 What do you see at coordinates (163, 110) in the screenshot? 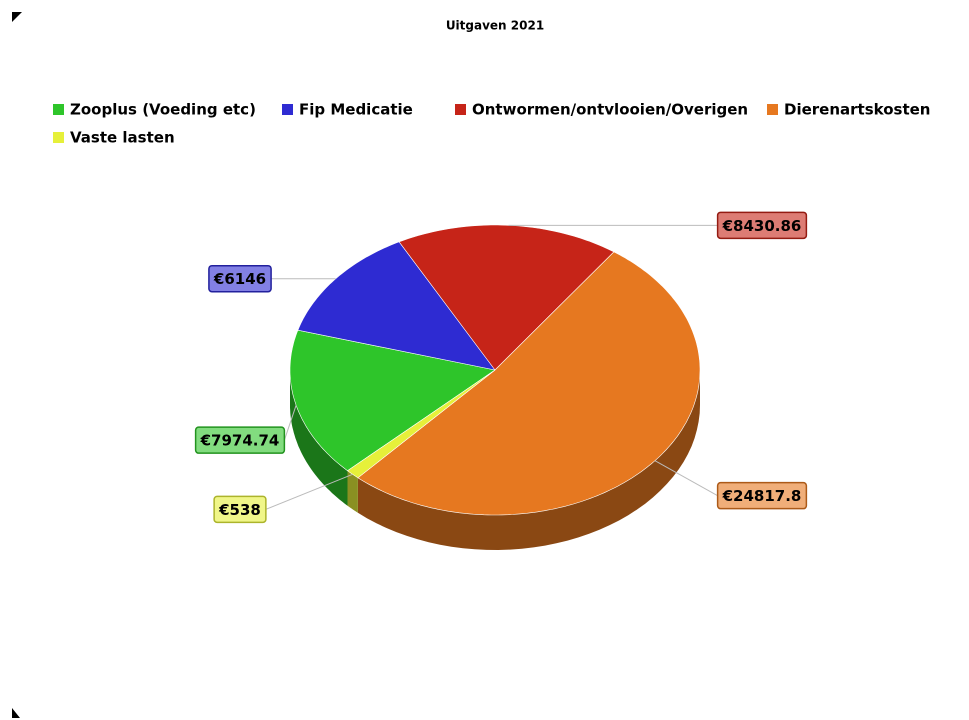
I see `legend-label: Zooplus (Voeding etc)` at bounding box center [163, 110].